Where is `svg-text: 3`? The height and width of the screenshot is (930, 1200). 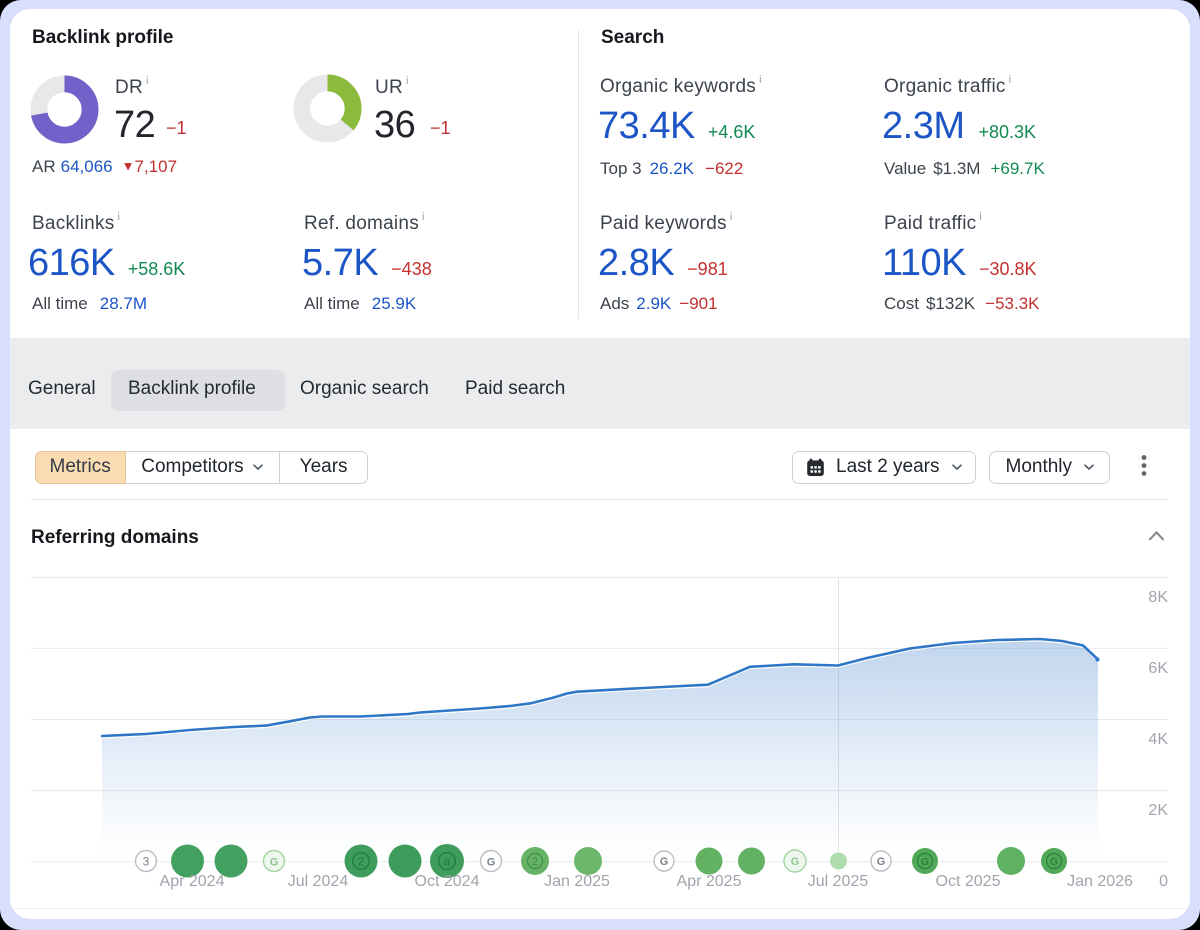
svg-text: 3 is located at coordinates (146, 862).